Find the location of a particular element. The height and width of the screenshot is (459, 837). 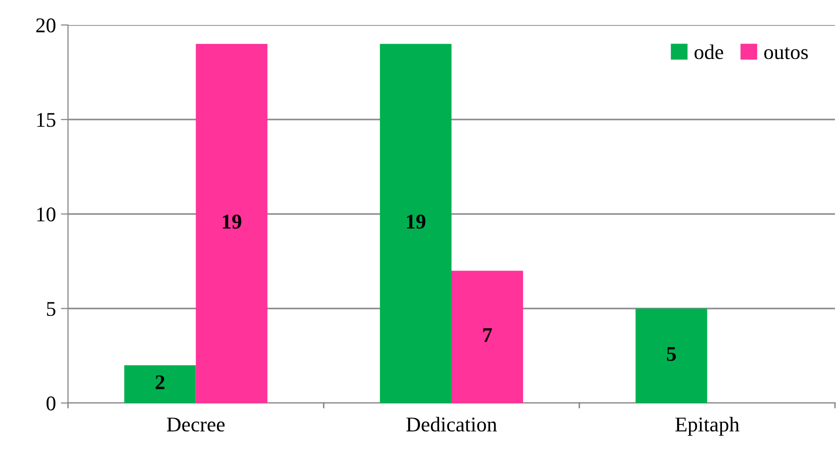

data-label: 5 is located at coordinates (671, 354).